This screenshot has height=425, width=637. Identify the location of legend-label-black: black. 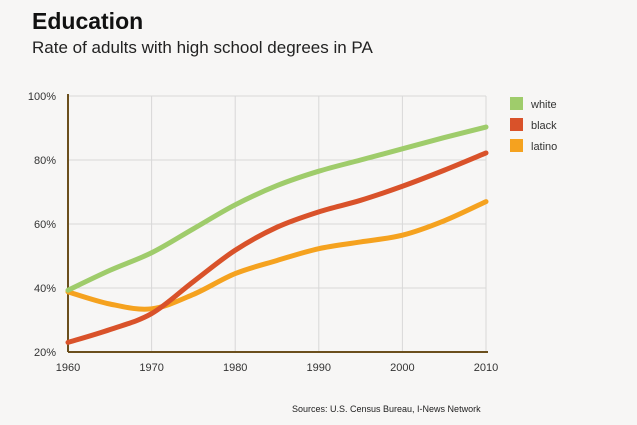
(544, 126).